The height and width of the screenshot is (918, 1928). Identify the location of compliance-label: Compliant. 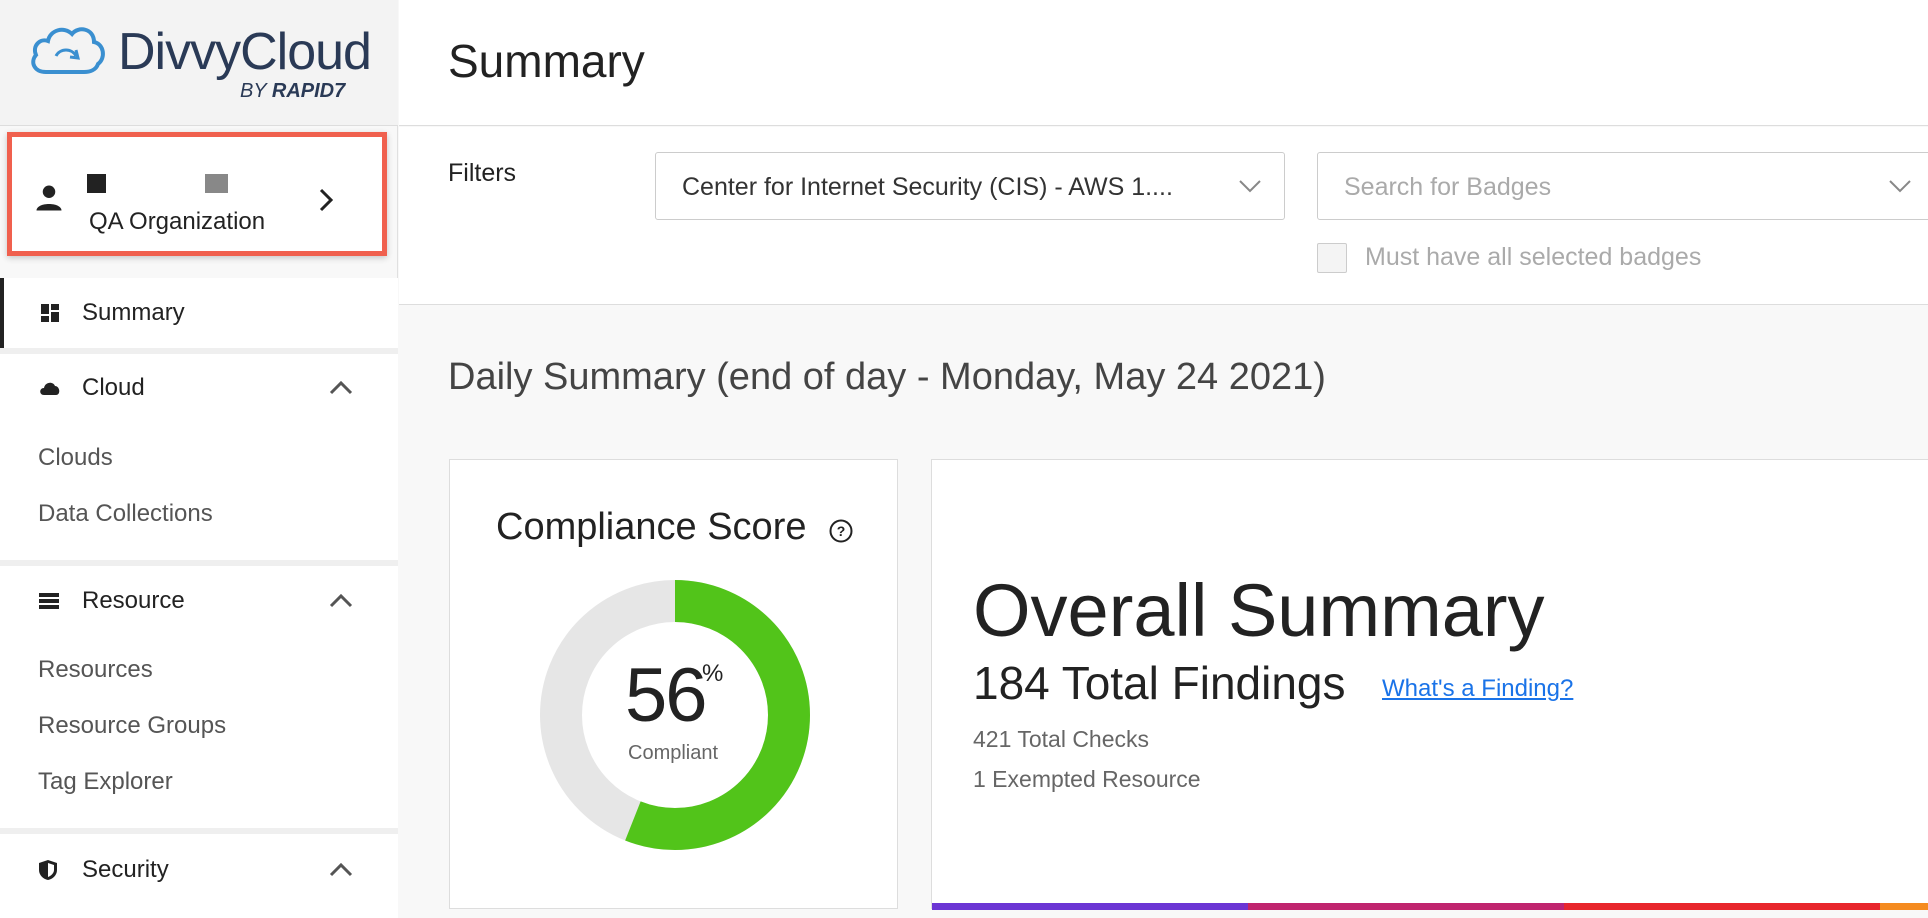
(673, 753).